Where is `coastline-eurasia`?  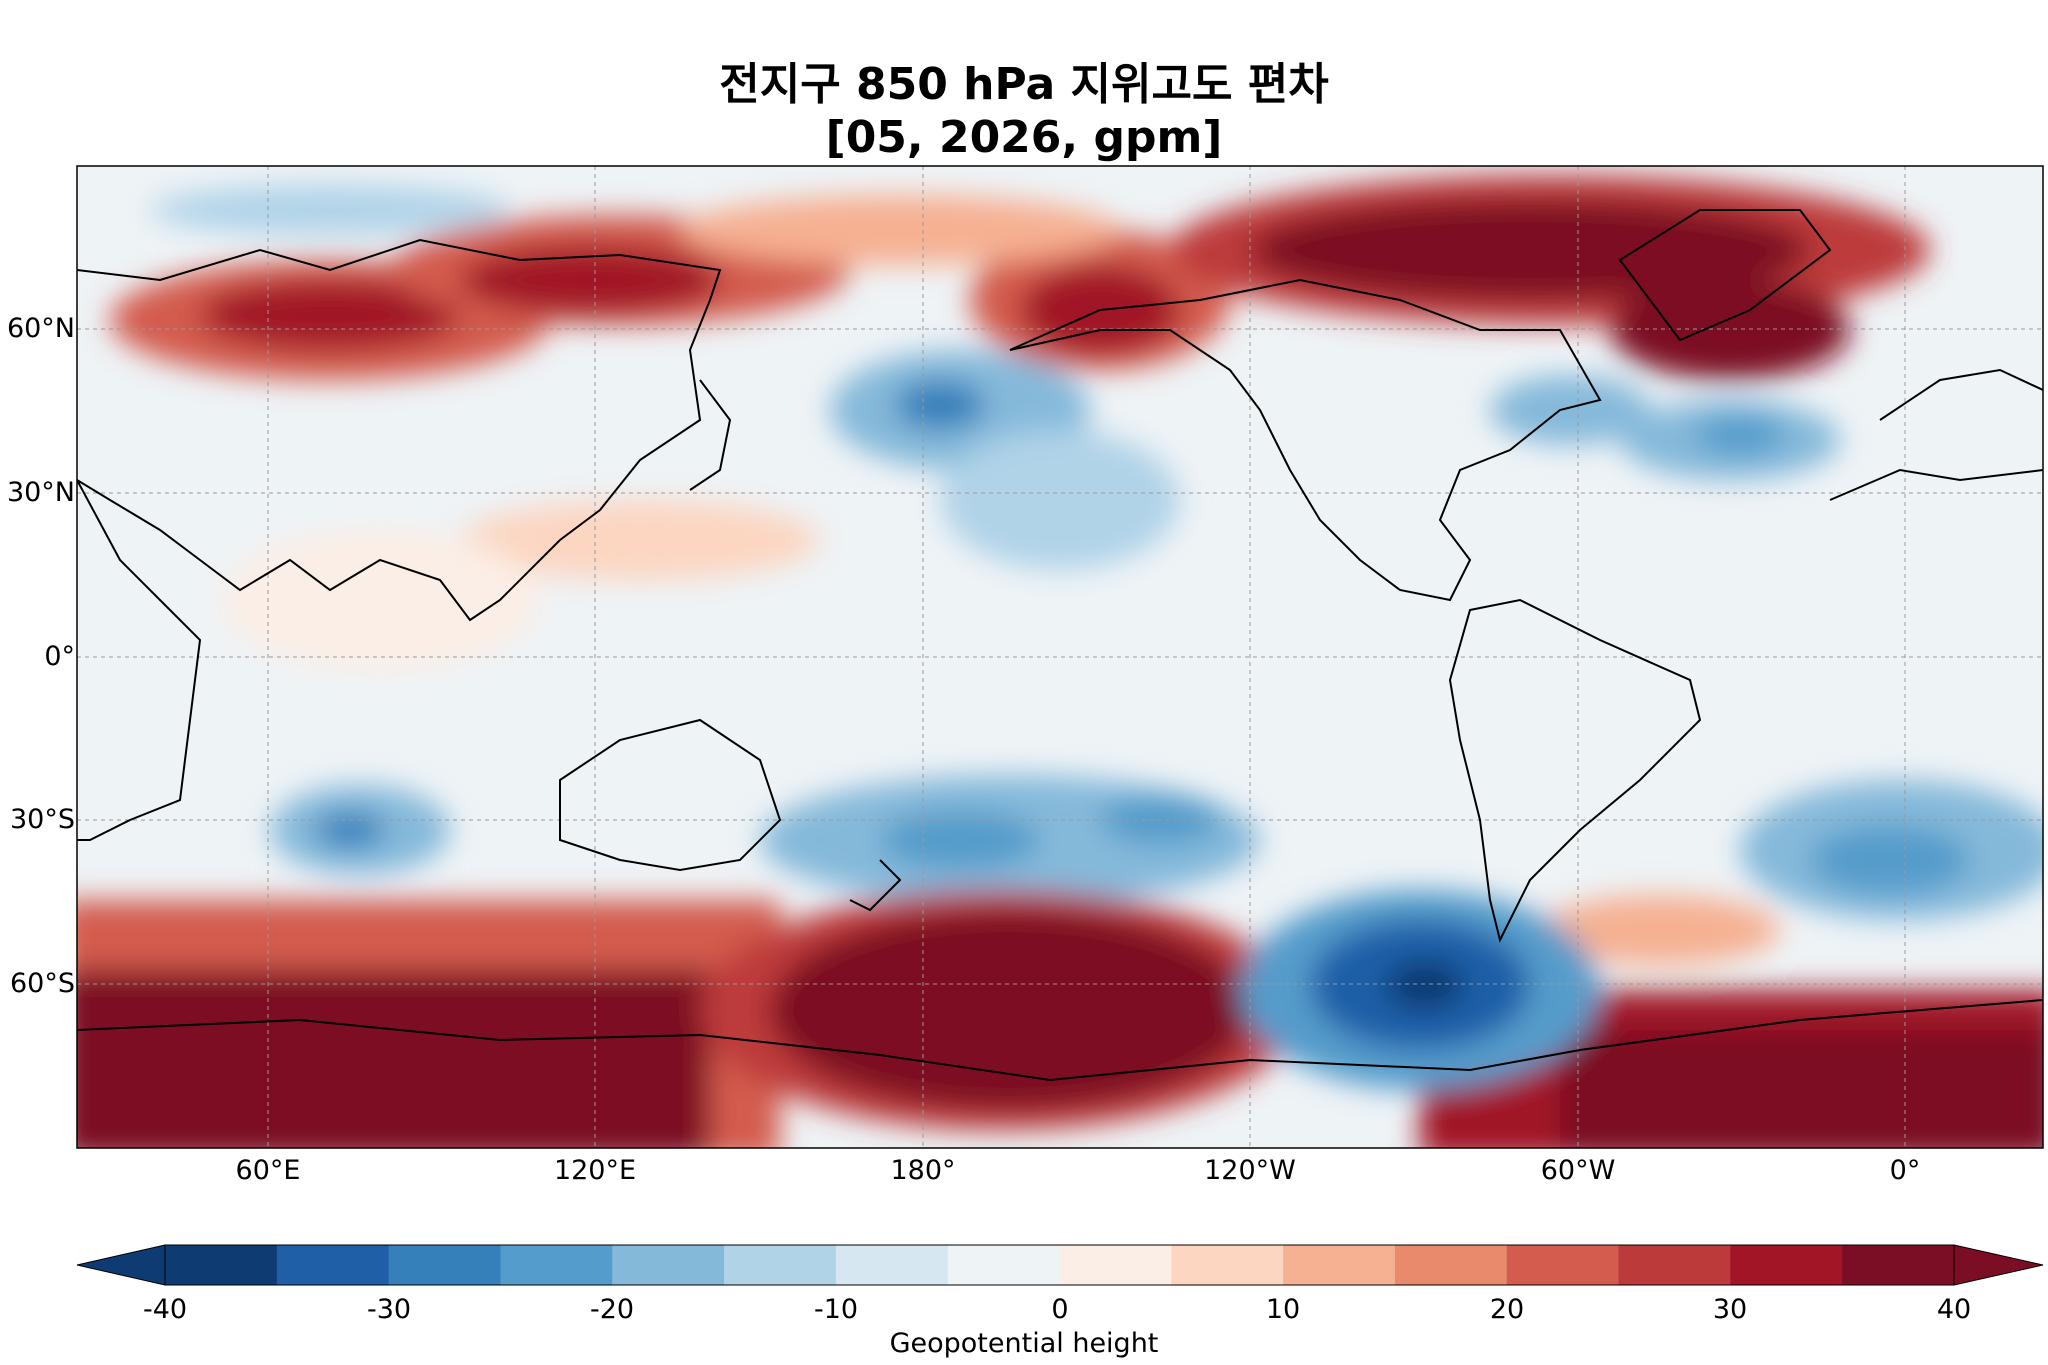 coastline-eurasia is located at coordinates (399, 430).